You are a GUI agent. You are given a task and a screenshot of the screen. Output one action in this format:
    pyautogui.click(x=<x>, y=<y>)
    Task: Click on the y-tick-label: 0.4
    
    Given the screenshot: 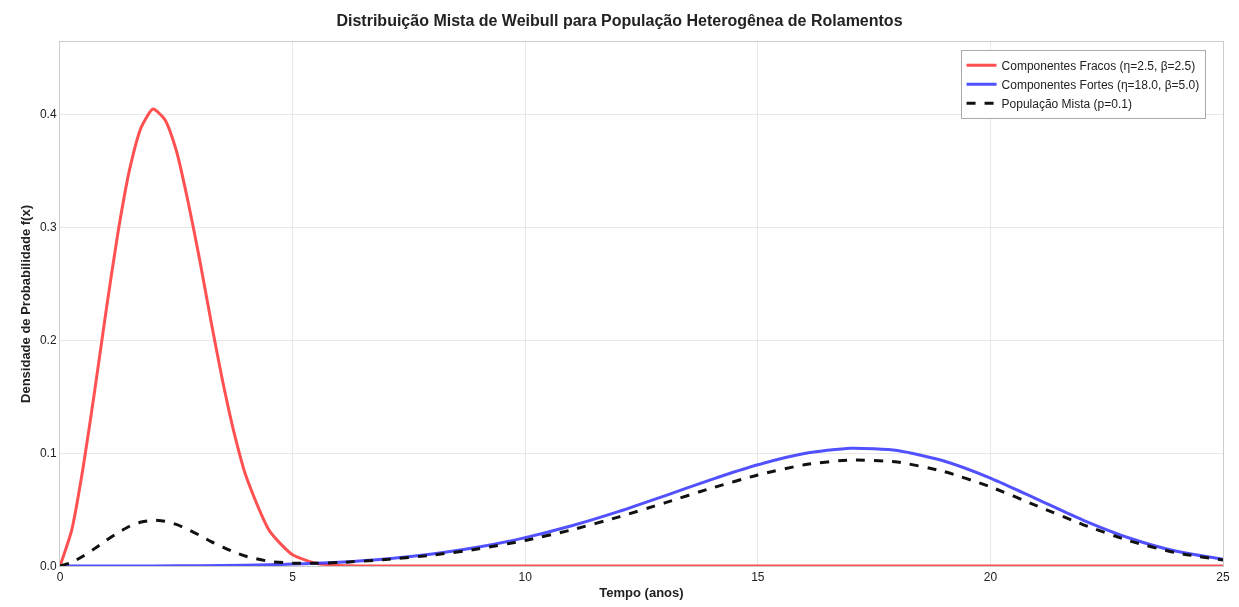 What is the action you would take?
    pyautogui.click(x=48, y=114)
    